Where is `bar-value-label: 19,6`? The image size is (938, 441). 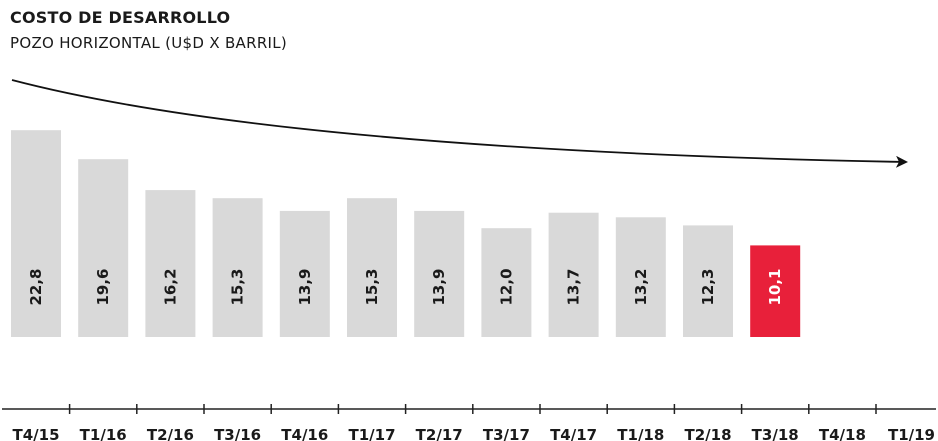 bar-value-label: 19,6 is located at coordinates (103, 286).